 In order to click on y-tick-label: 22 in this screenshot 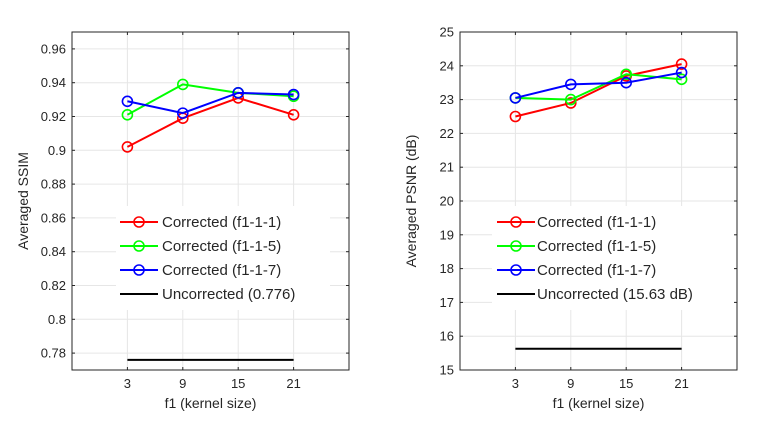, I will do `click(447, 133)`.